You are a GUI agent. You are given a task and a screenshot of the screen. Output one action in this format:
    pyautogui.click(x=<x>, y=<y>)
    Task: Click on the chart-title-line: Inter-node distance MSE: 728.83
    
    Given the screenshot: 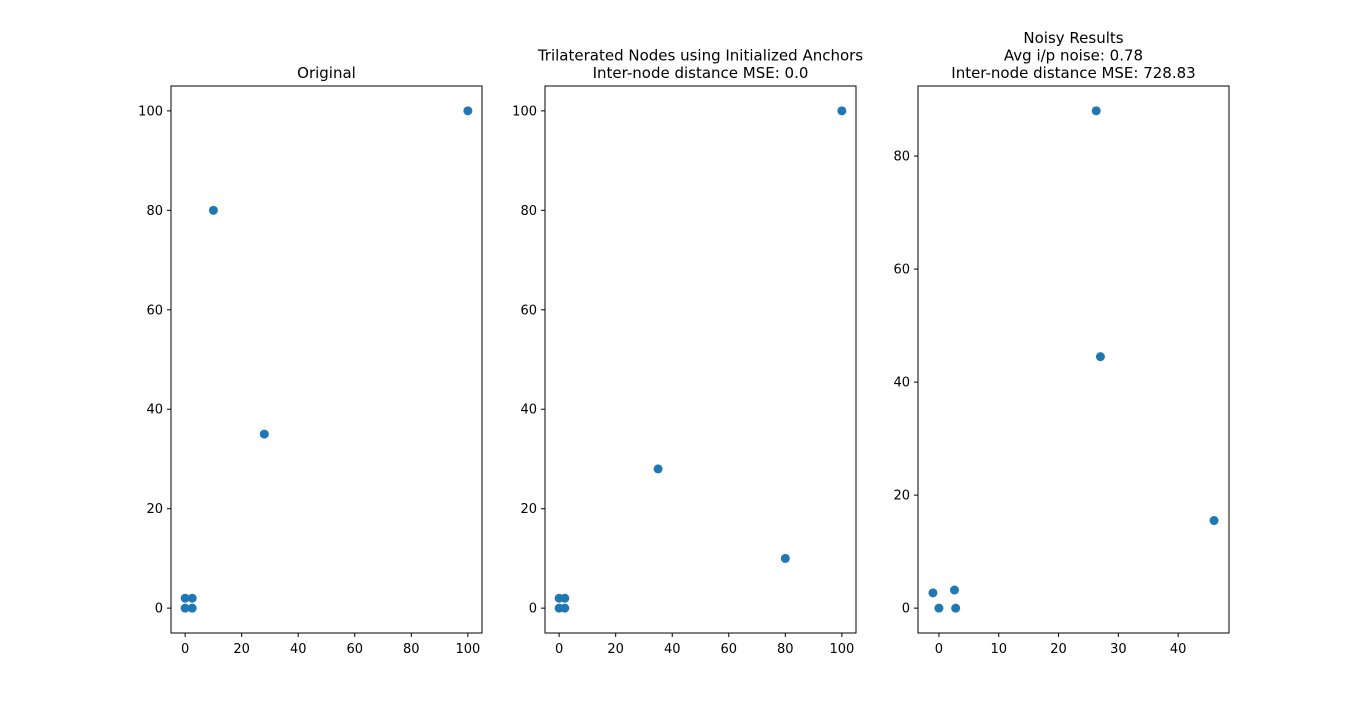 What is the action you would take?
    pyautogui.click(x=1073, y=73)
    